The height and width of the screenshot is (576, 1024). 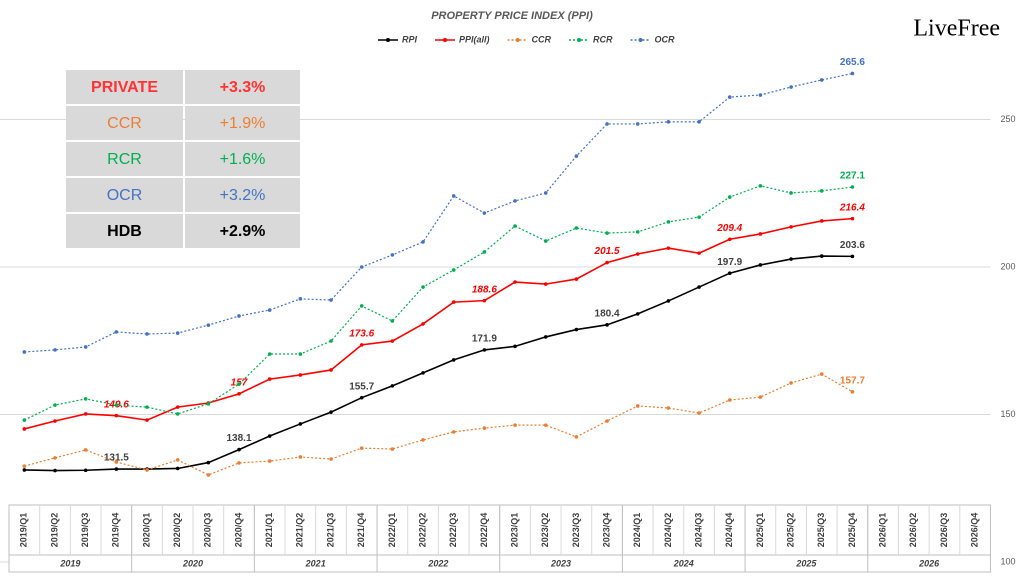 I want to click on x-tick-label: 2024/Q2, so click(x=668, y=530).